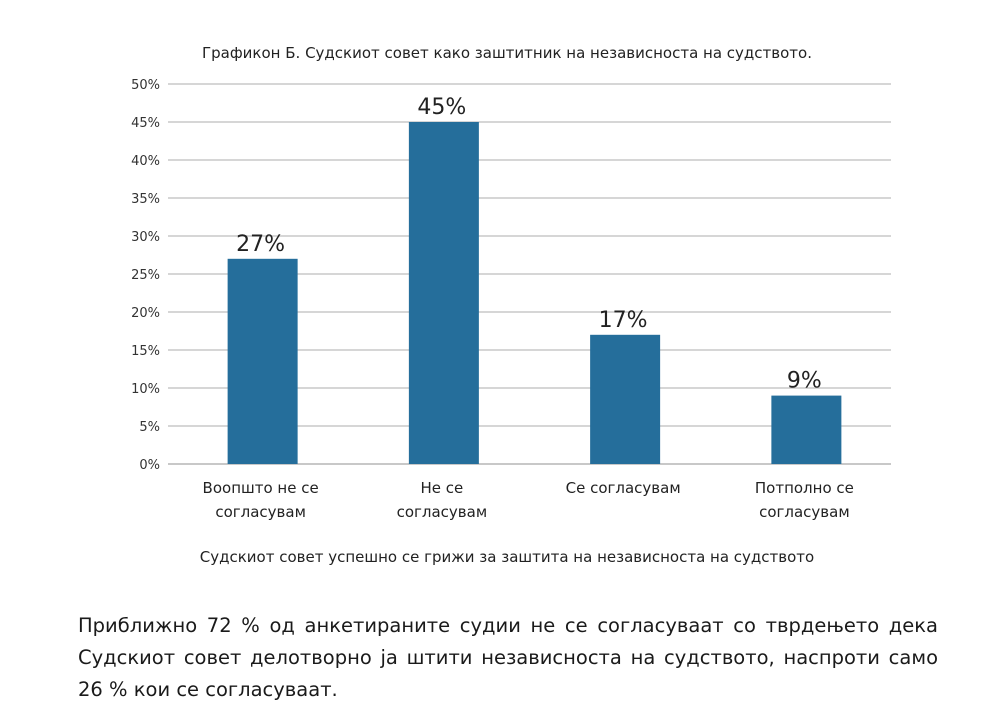  Describe the element at coordinates (804, 381) in the screenshot. I see `data-label: 9%` at that location.